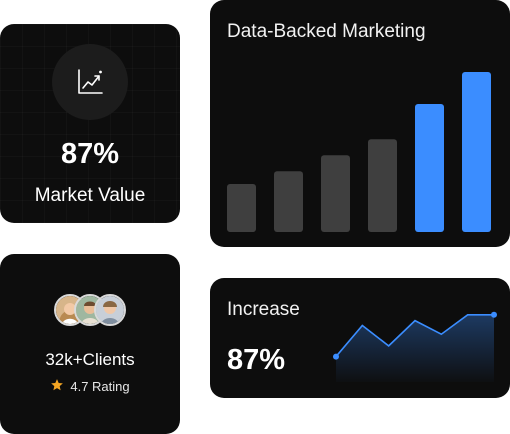 The image size is (510, 434). I want to click on clients-card: 32k+Clients 4.7 Rating, so click(90, 344).